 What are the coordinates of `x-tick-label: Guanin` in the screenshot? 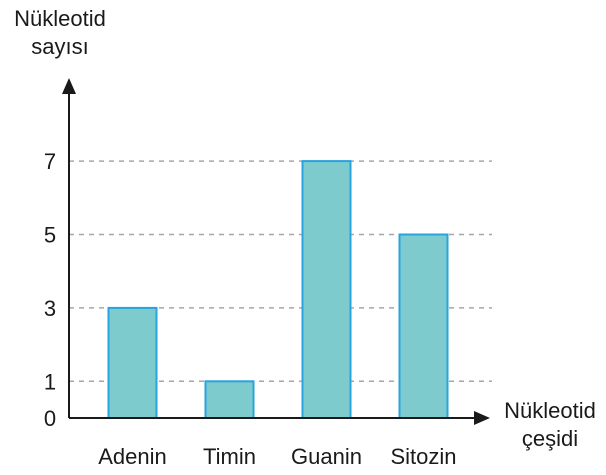 It's located at (326, 456).